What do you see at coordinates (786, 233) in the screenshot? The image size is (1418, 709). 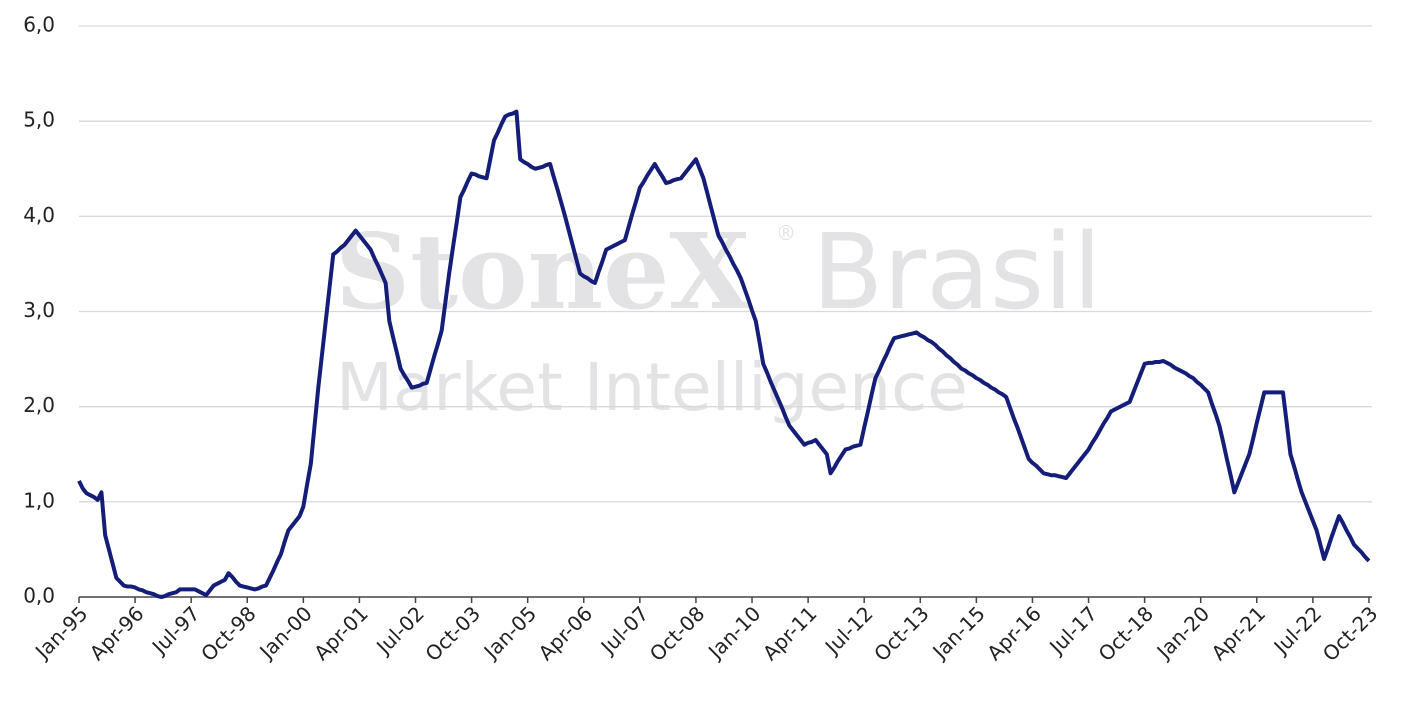 I see `watermark-reg: ®` at bounding box center [786, 233].